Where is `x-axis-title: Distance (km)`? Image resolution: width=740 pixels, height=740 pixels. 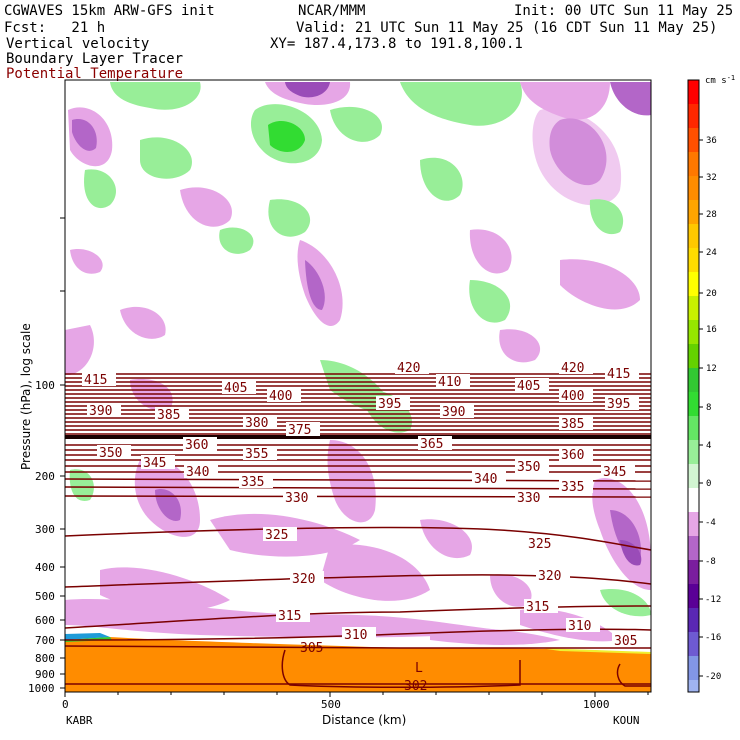 x-axis-title: Distance (km) is located at coordinates (364, 720).